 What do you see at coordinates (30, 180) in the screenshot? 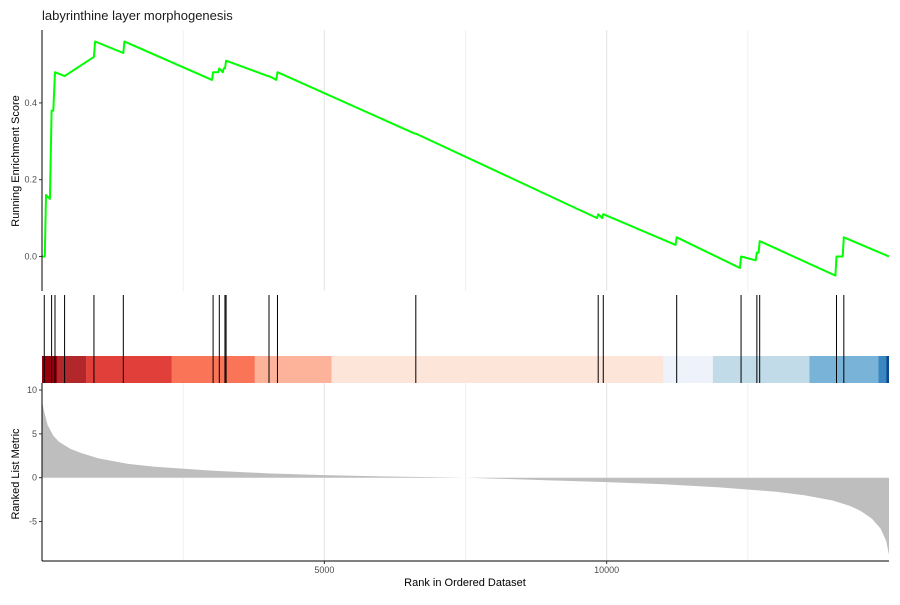
I see `y-tick-label: 0.2` at bounding box center [30, 180].